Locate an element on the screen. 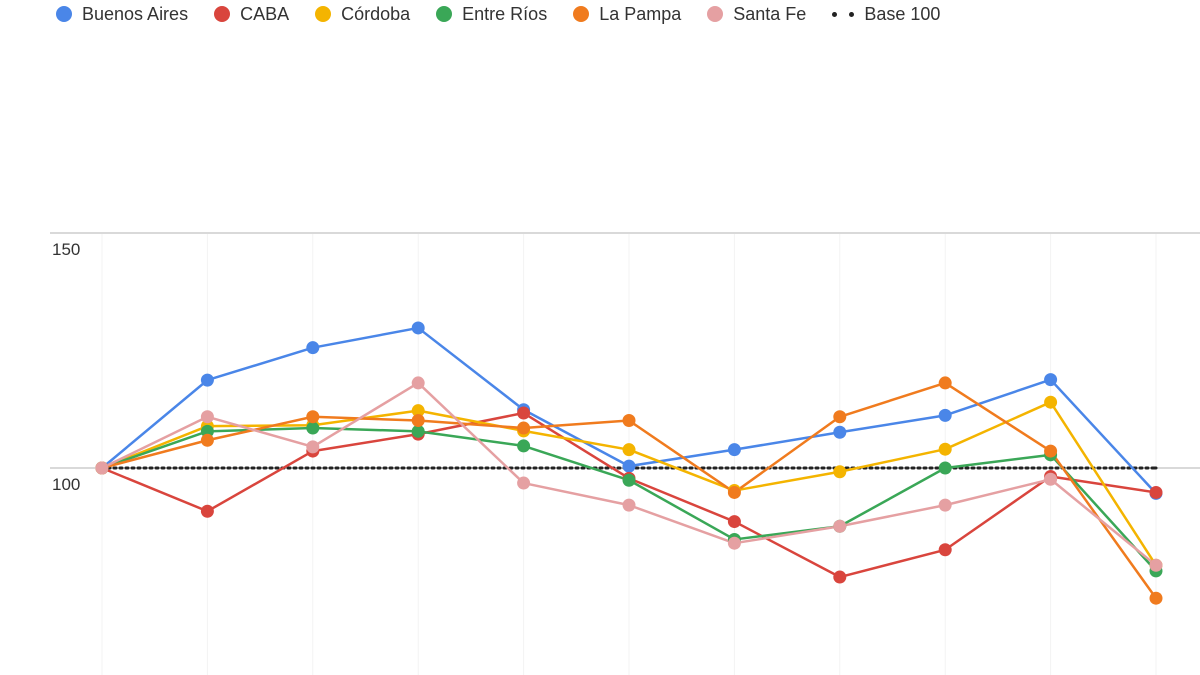 The height and width of the screenshot is (675, 1200). legend-item-santa-fe: Santa Fe is located at coordinates (756, 14).